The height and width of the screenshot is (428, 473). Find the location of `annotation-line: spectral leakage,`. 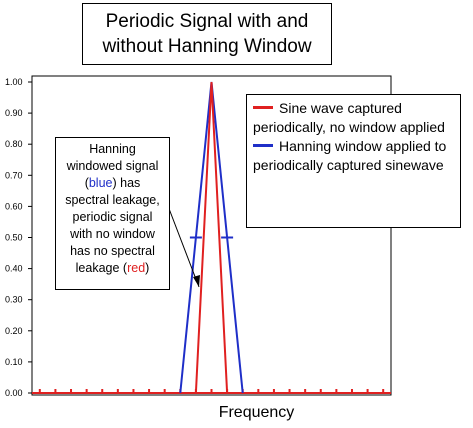

annotation-line: spectral leakage, is located at coordinates (112, 200).